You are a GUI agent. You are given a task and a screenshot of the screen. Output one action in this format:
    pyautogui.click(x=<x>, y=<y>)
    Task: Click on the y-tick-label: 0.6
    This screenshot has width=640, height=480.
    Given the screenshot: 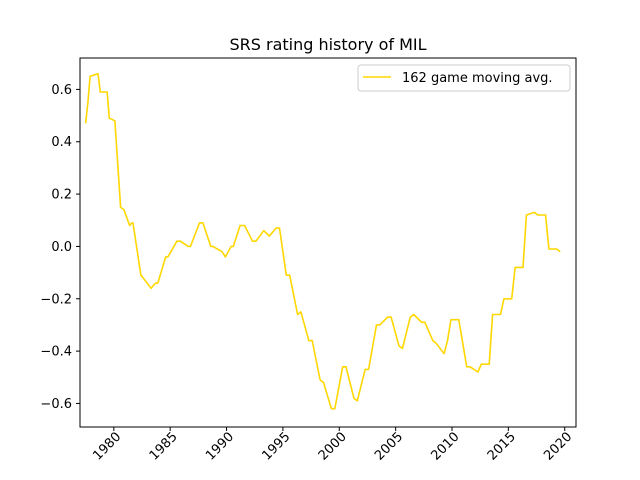 What is the action you would take?
    pyautogui.click(x=61, y=90)
    